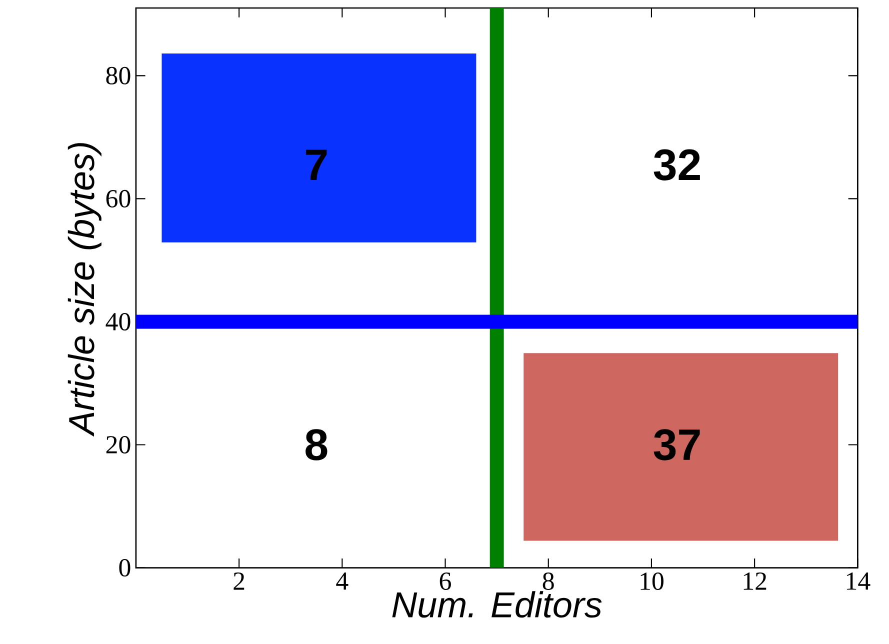 Image resolution: width=889 pixels, height=644 pixels. I want to click on y-tick-label: 80, so click(118, 76).